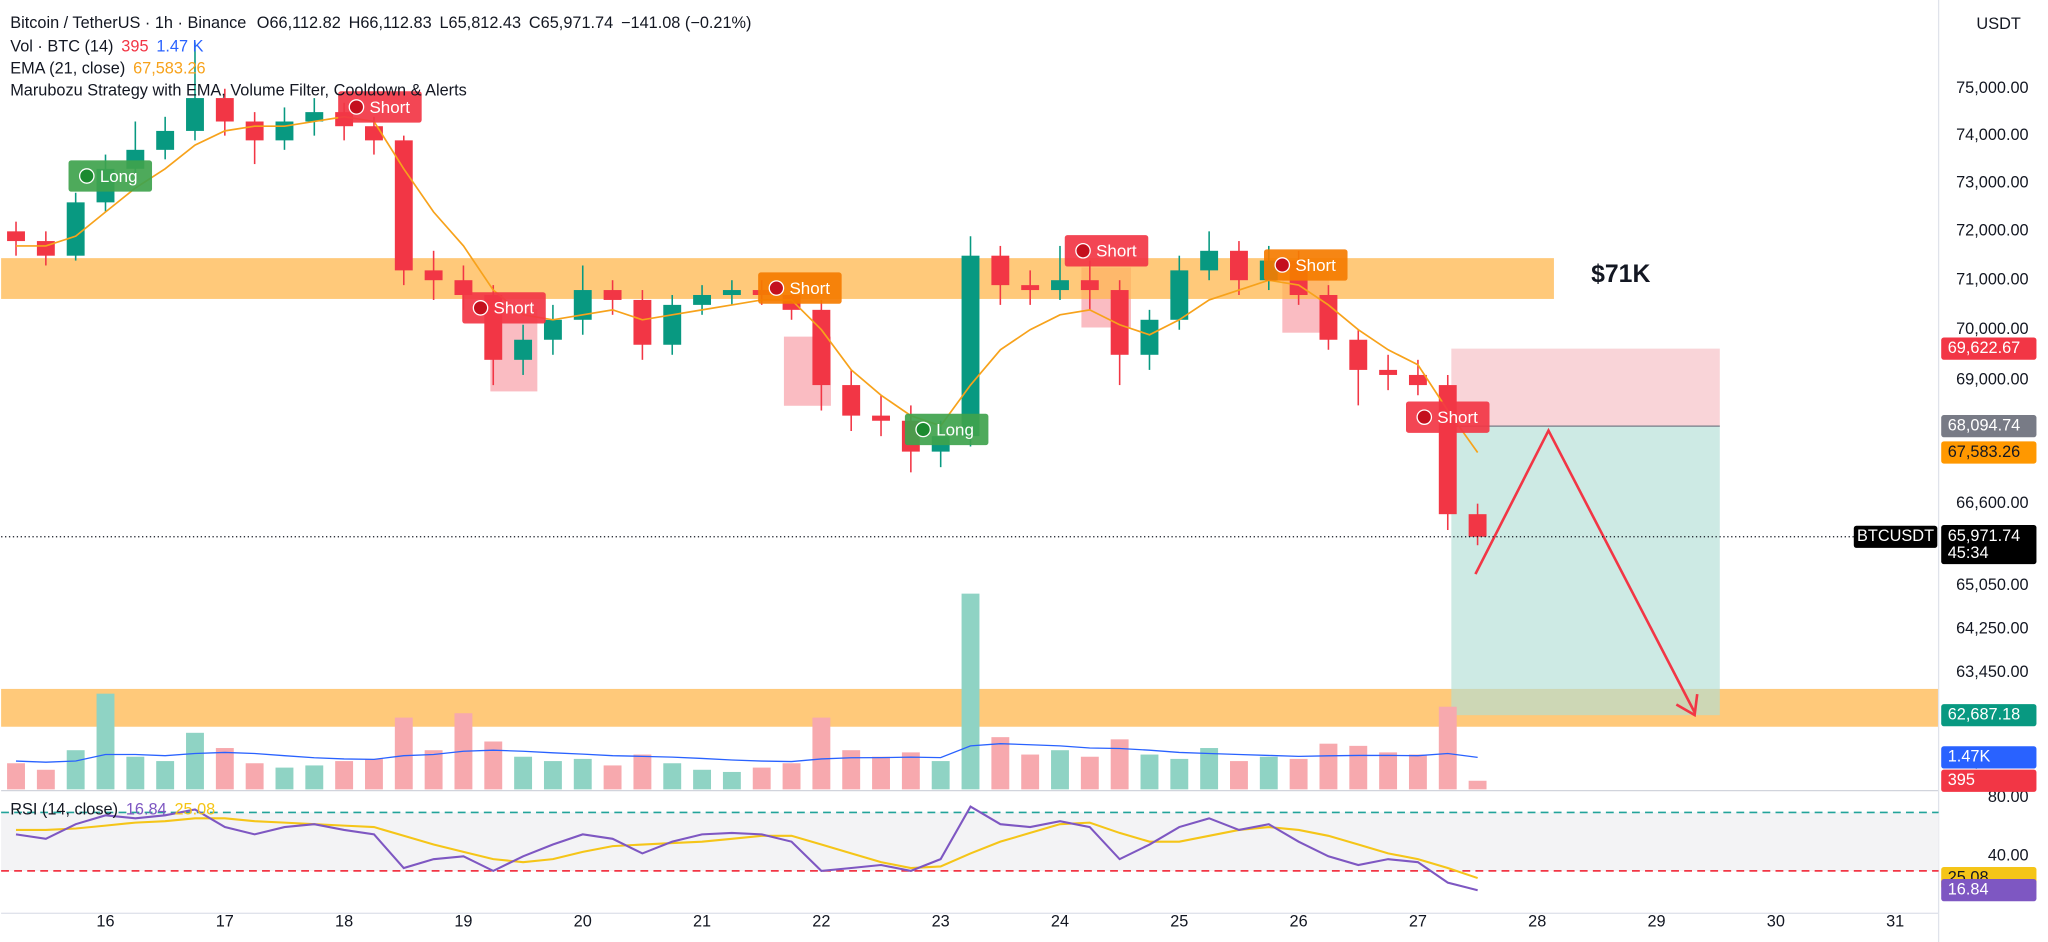 This screenshot has width=2048, height=942. Describe the element at coordinates (105, 922) in the screenshot. I see `x-tick-label: 16` at that location.